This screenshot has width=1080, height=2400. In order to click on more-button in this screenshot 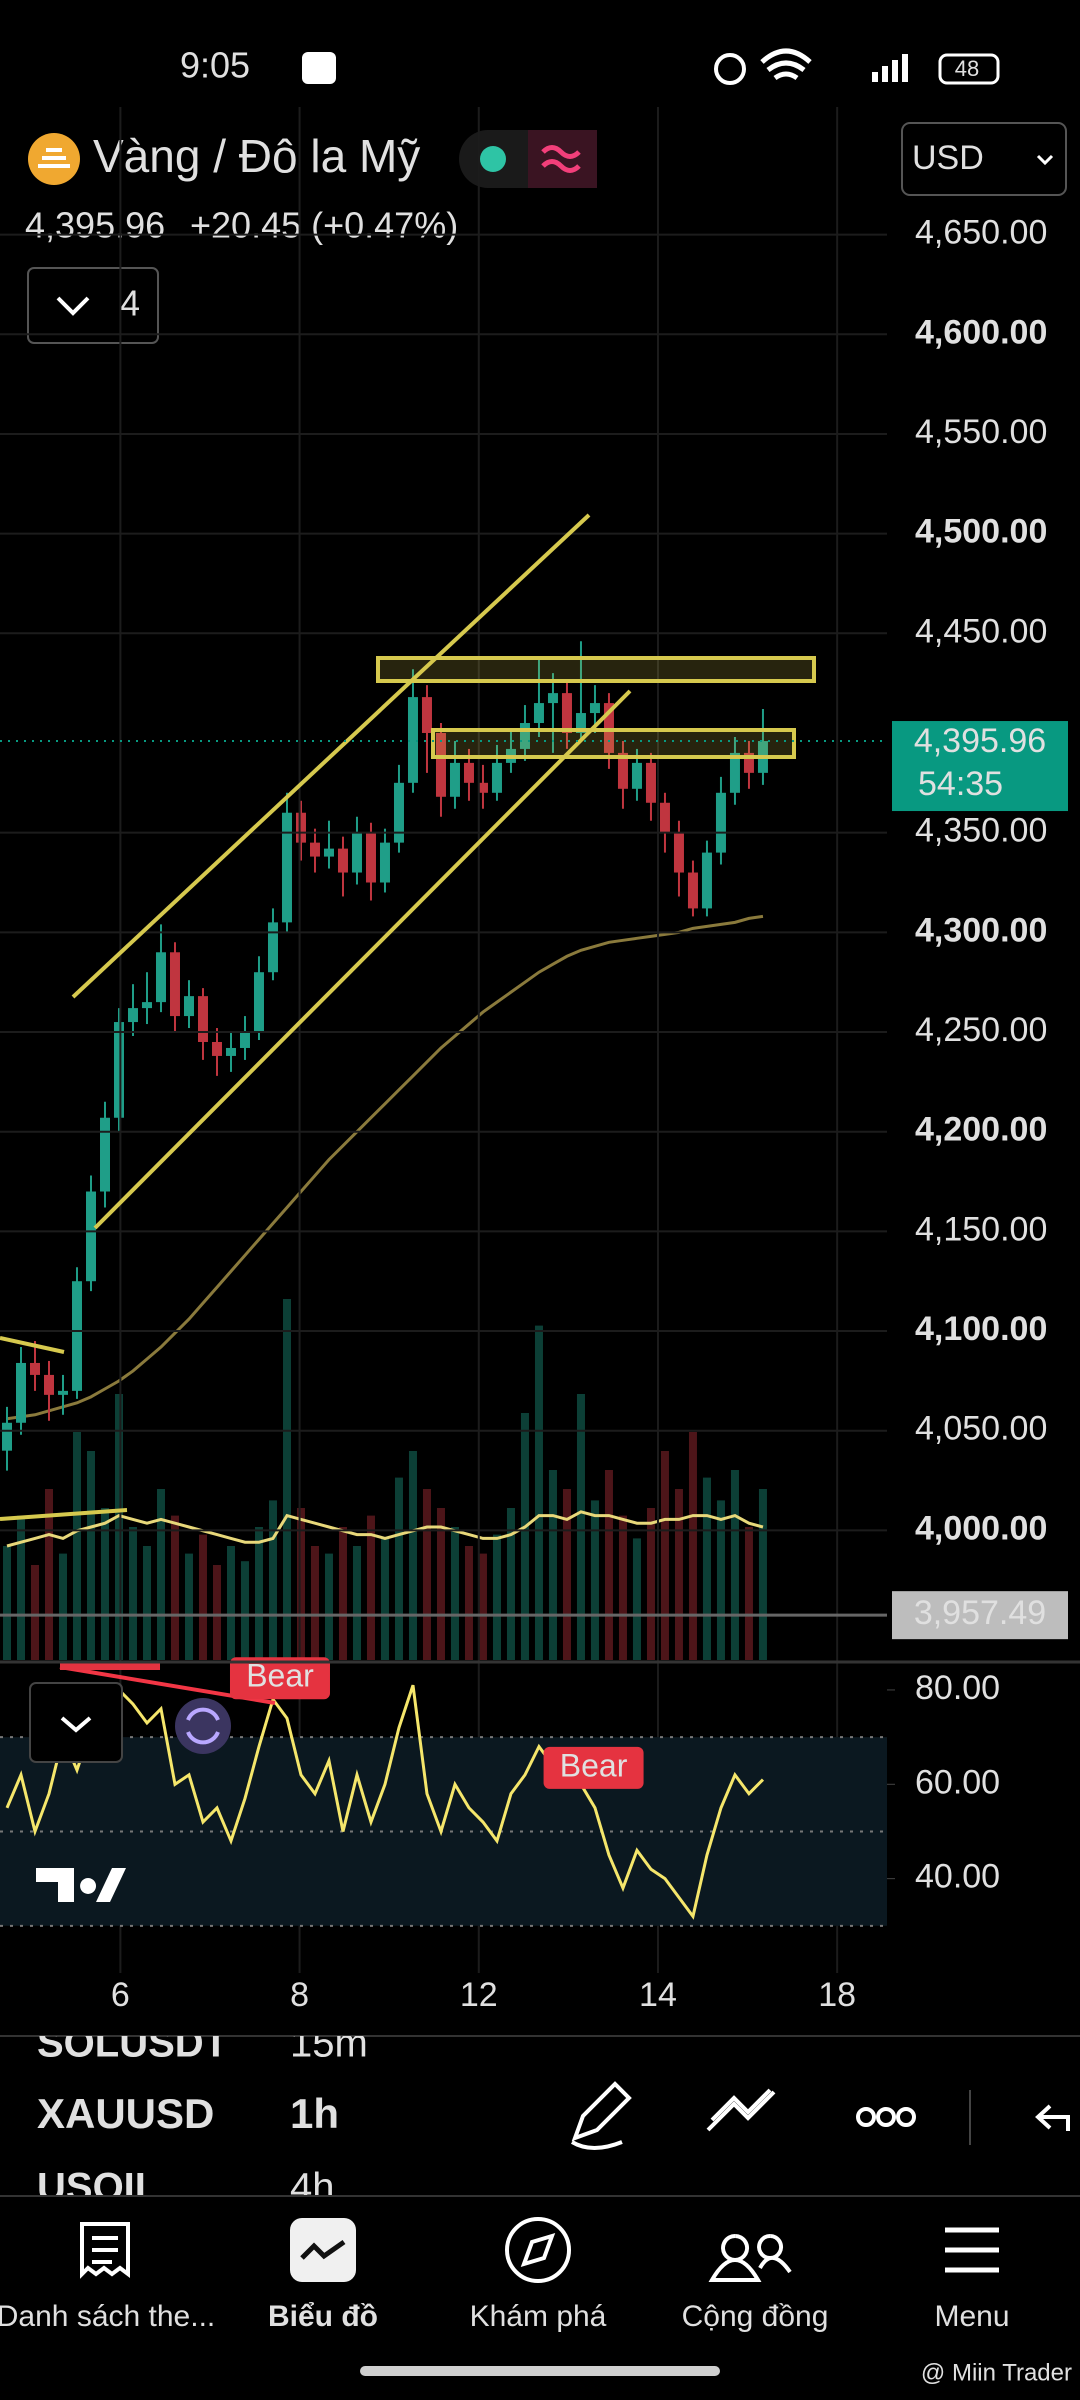, I will do `click(886, 2117)`.